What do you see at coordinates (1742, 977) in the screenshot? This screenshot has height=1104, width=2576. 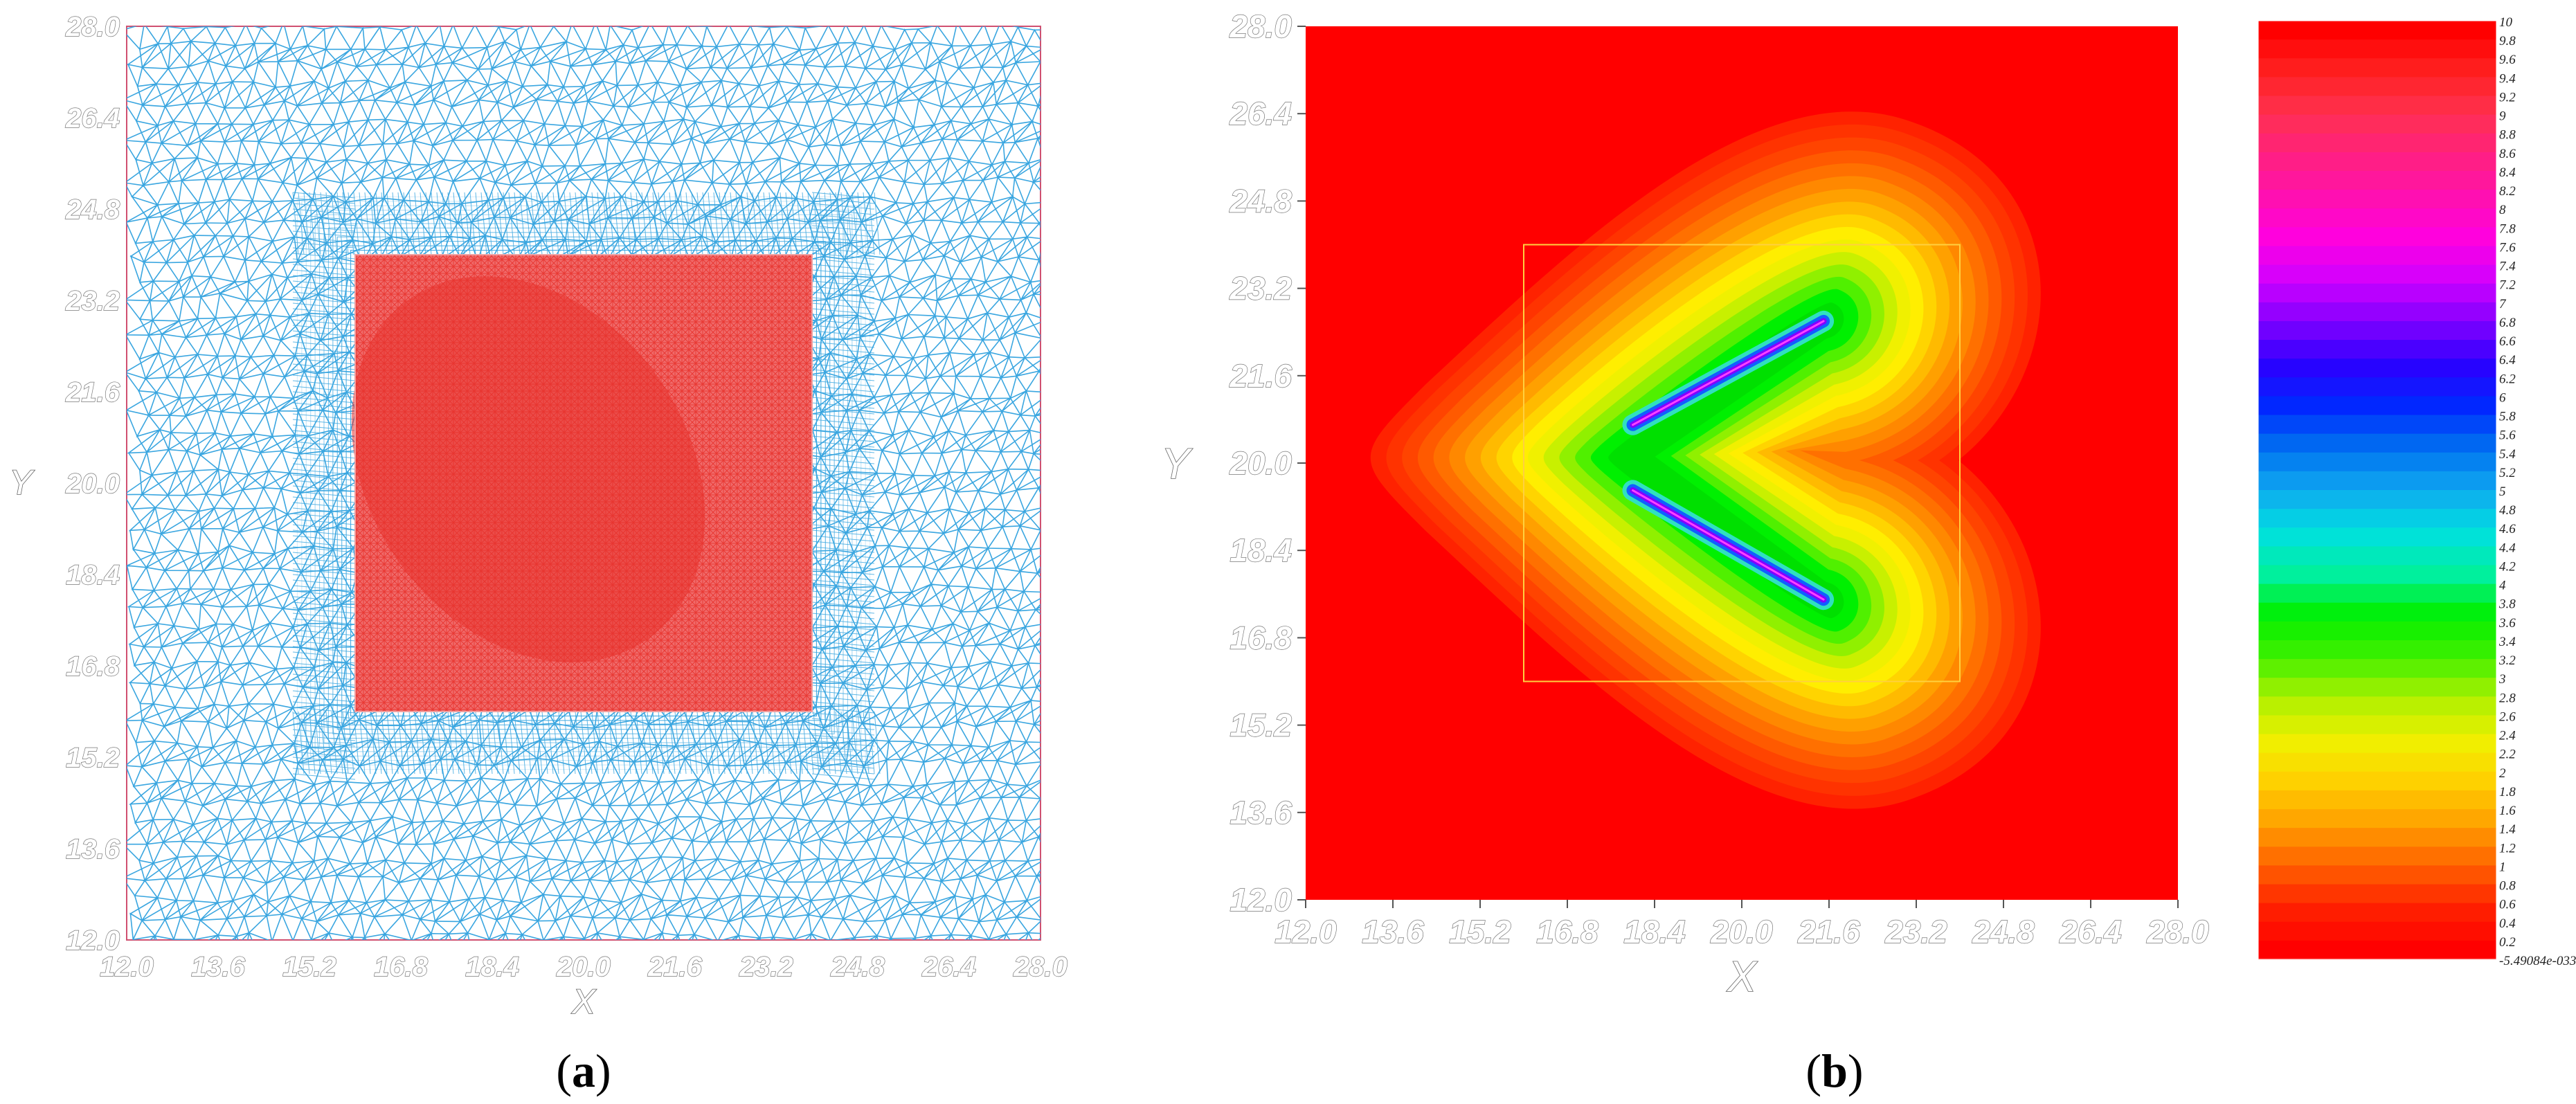 I see `panel-b-xlabel: X` at bounding box center [1742, 977].